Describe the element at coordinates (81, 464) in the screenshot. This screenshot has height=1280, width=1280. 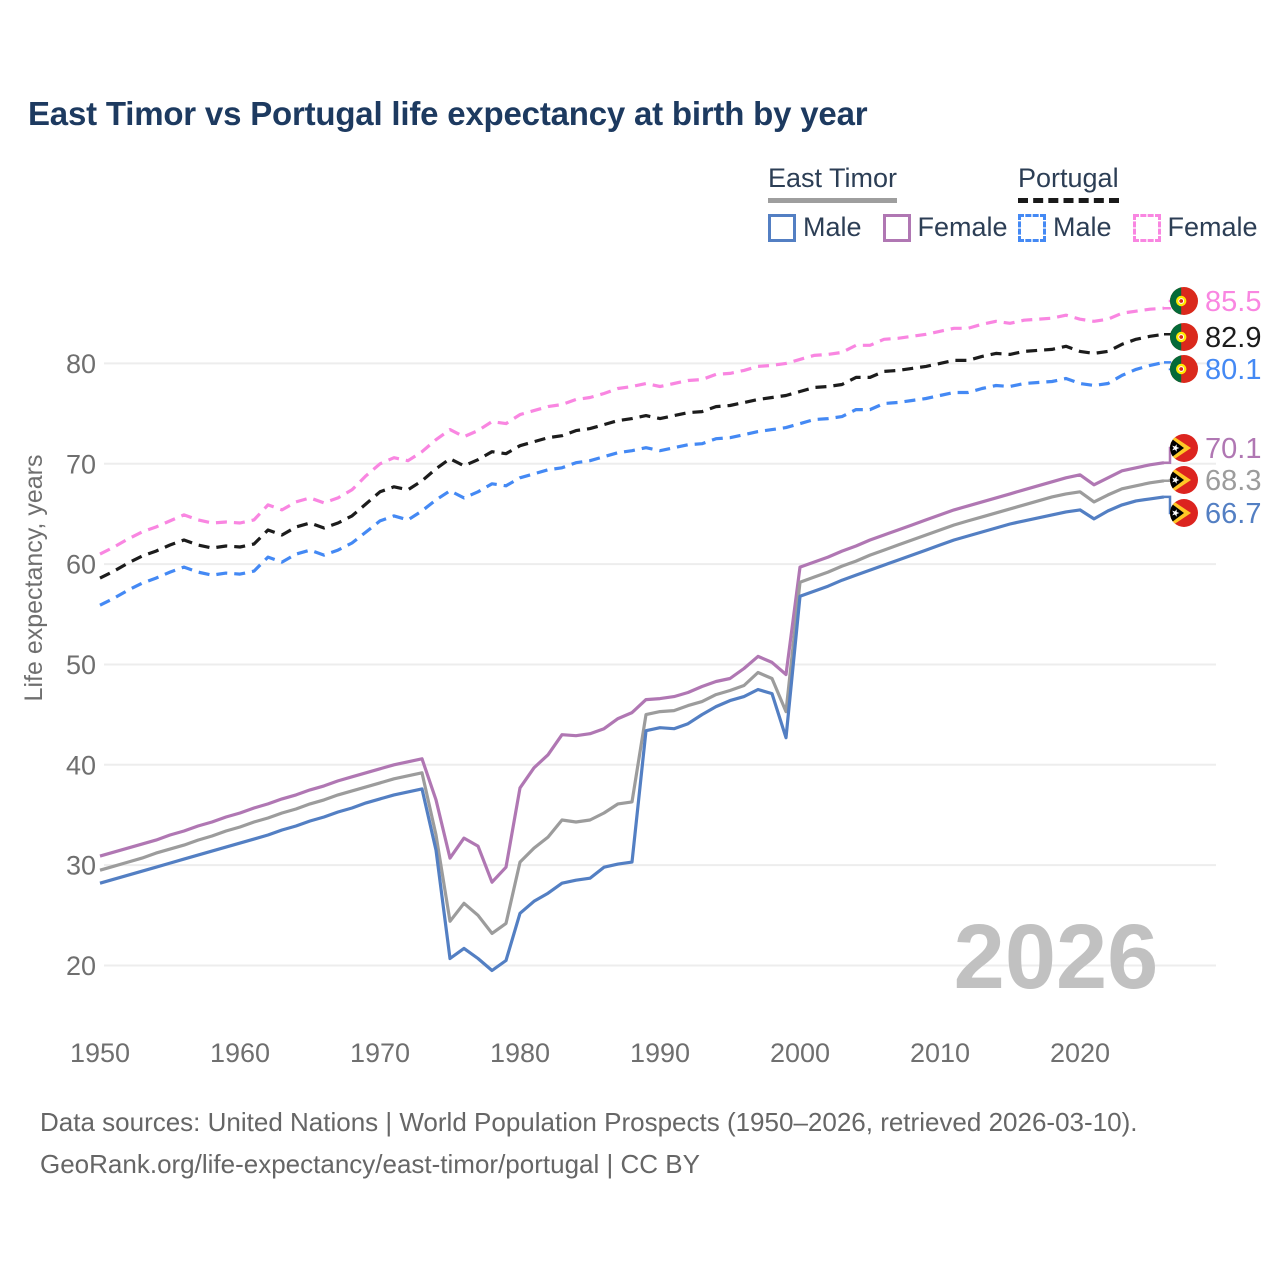
I see `y-tick-label: 70` at that location.